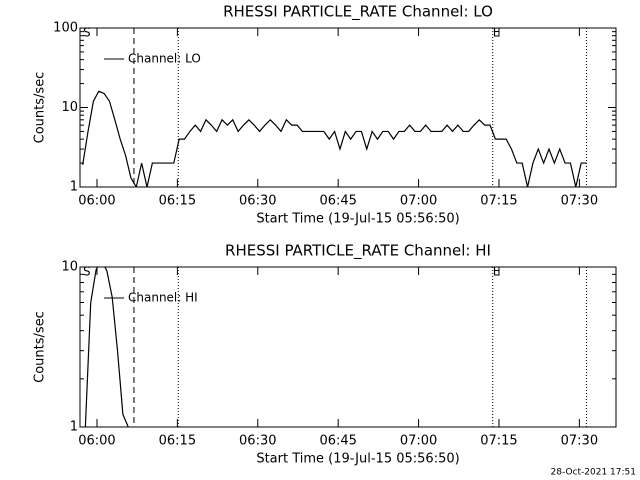 Image resolution: width=640 pixels, height=480 pixels. Describe the element at coordinates (106, 347) in the screenshot. I see `data-line` at that location.